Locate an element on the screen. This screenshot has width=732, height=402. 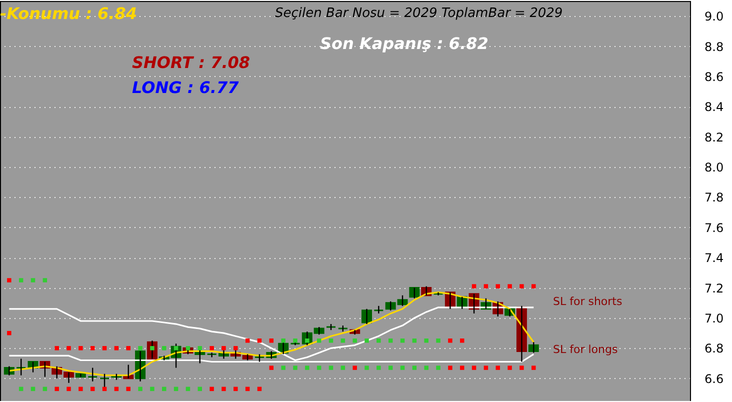
annotation: Son Kapanış : 6.82 is located at coordinates (404, 43).